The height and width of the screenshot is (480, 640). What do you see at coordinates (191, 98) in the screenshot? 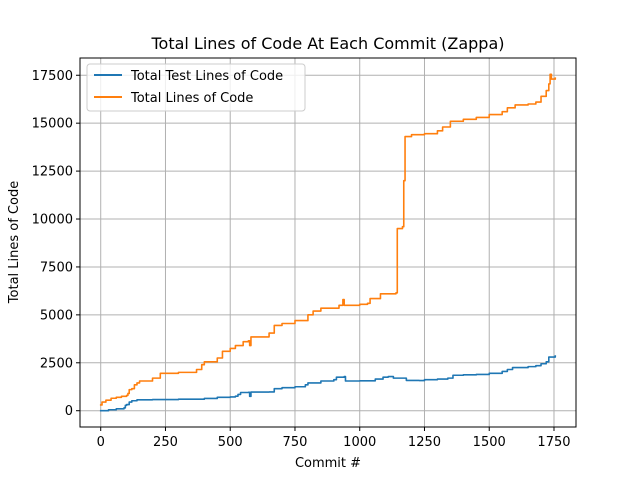
I see `legend-label-total-lines: Total Lines of Code` at bounding box center [191, 98].